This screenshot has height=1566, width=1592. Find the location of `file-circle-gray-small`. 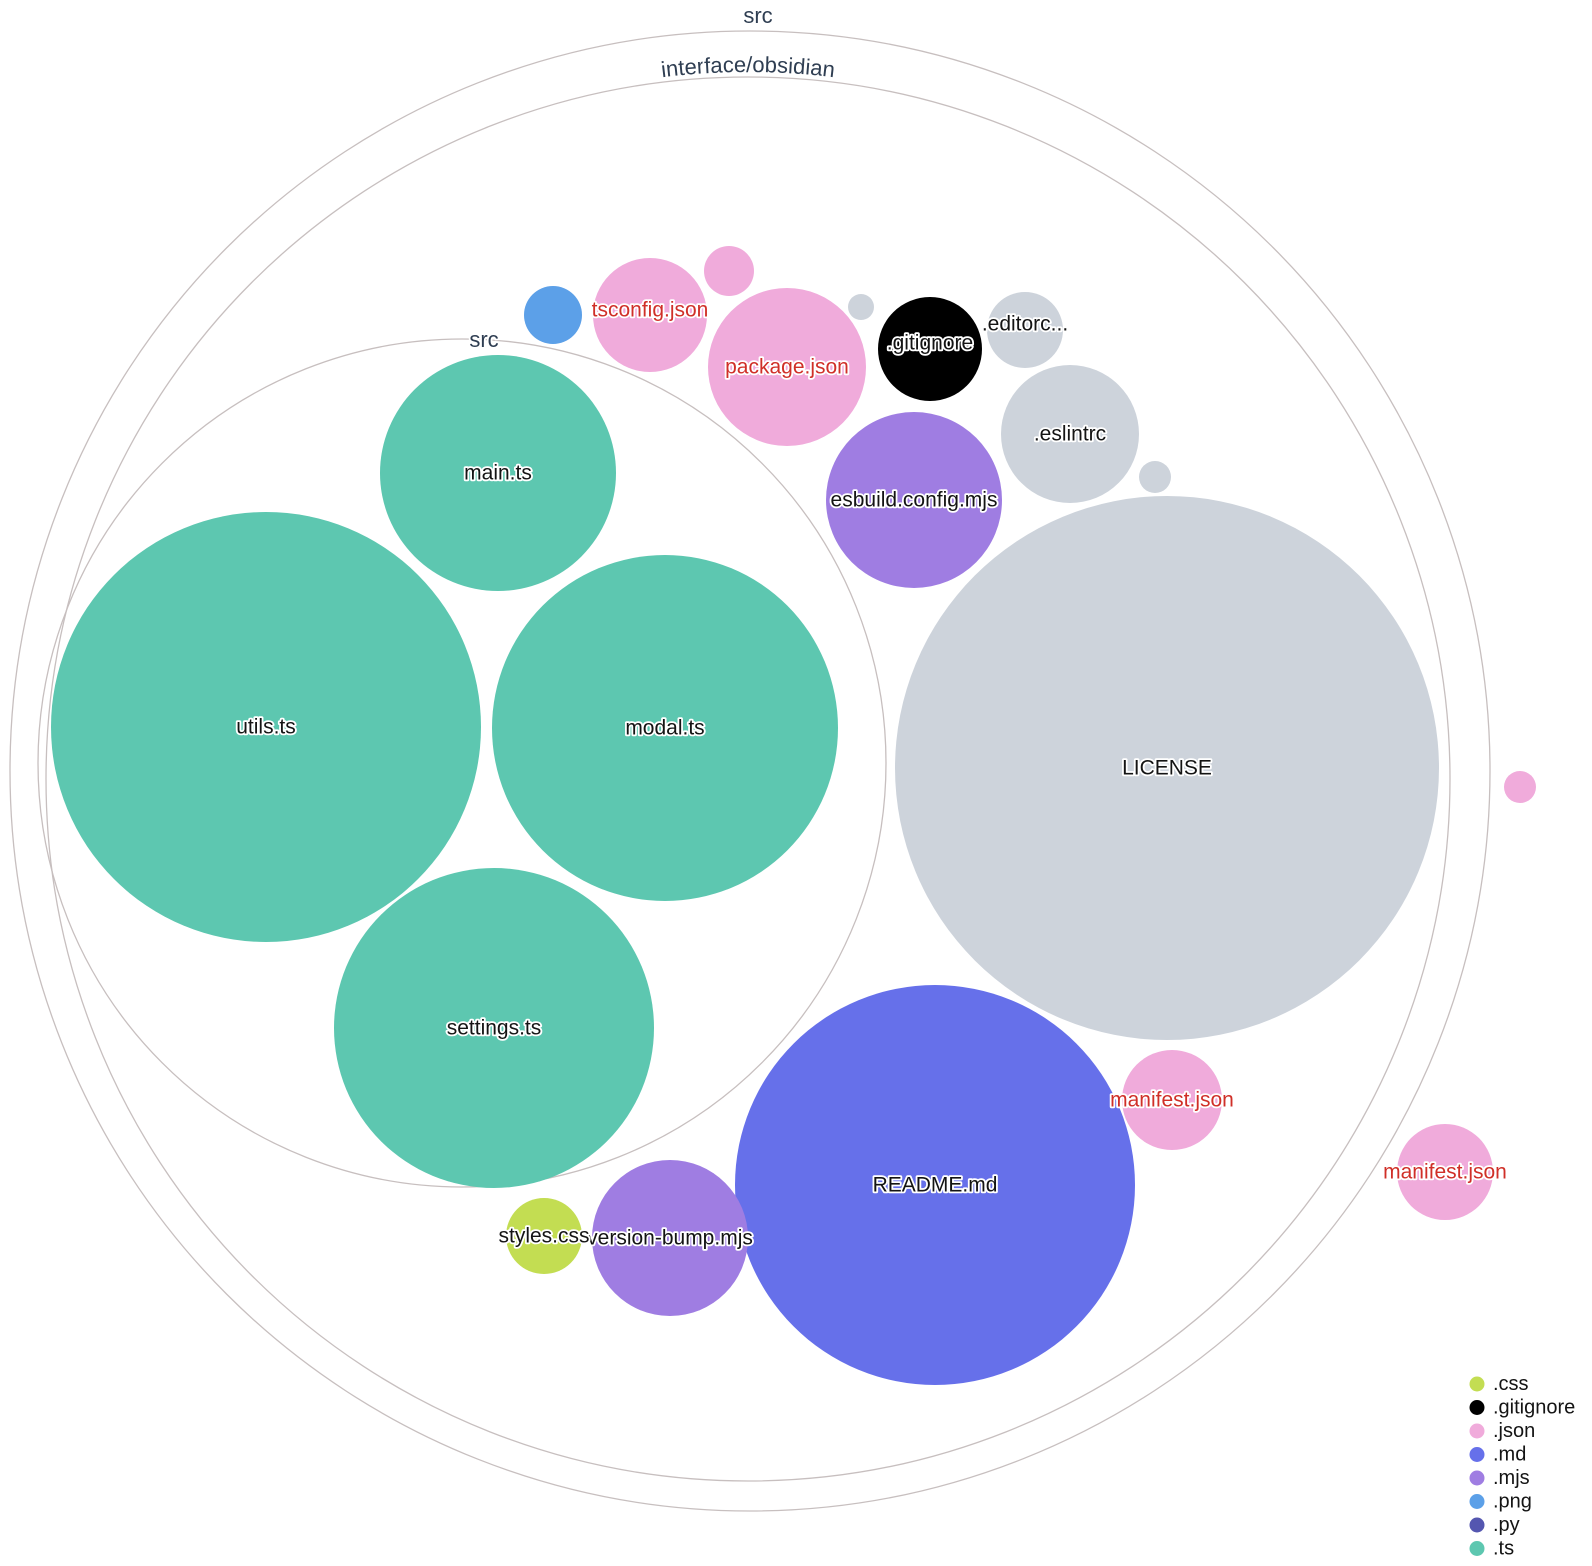

file-circle-gray-small is located at coordinates (861, 307).